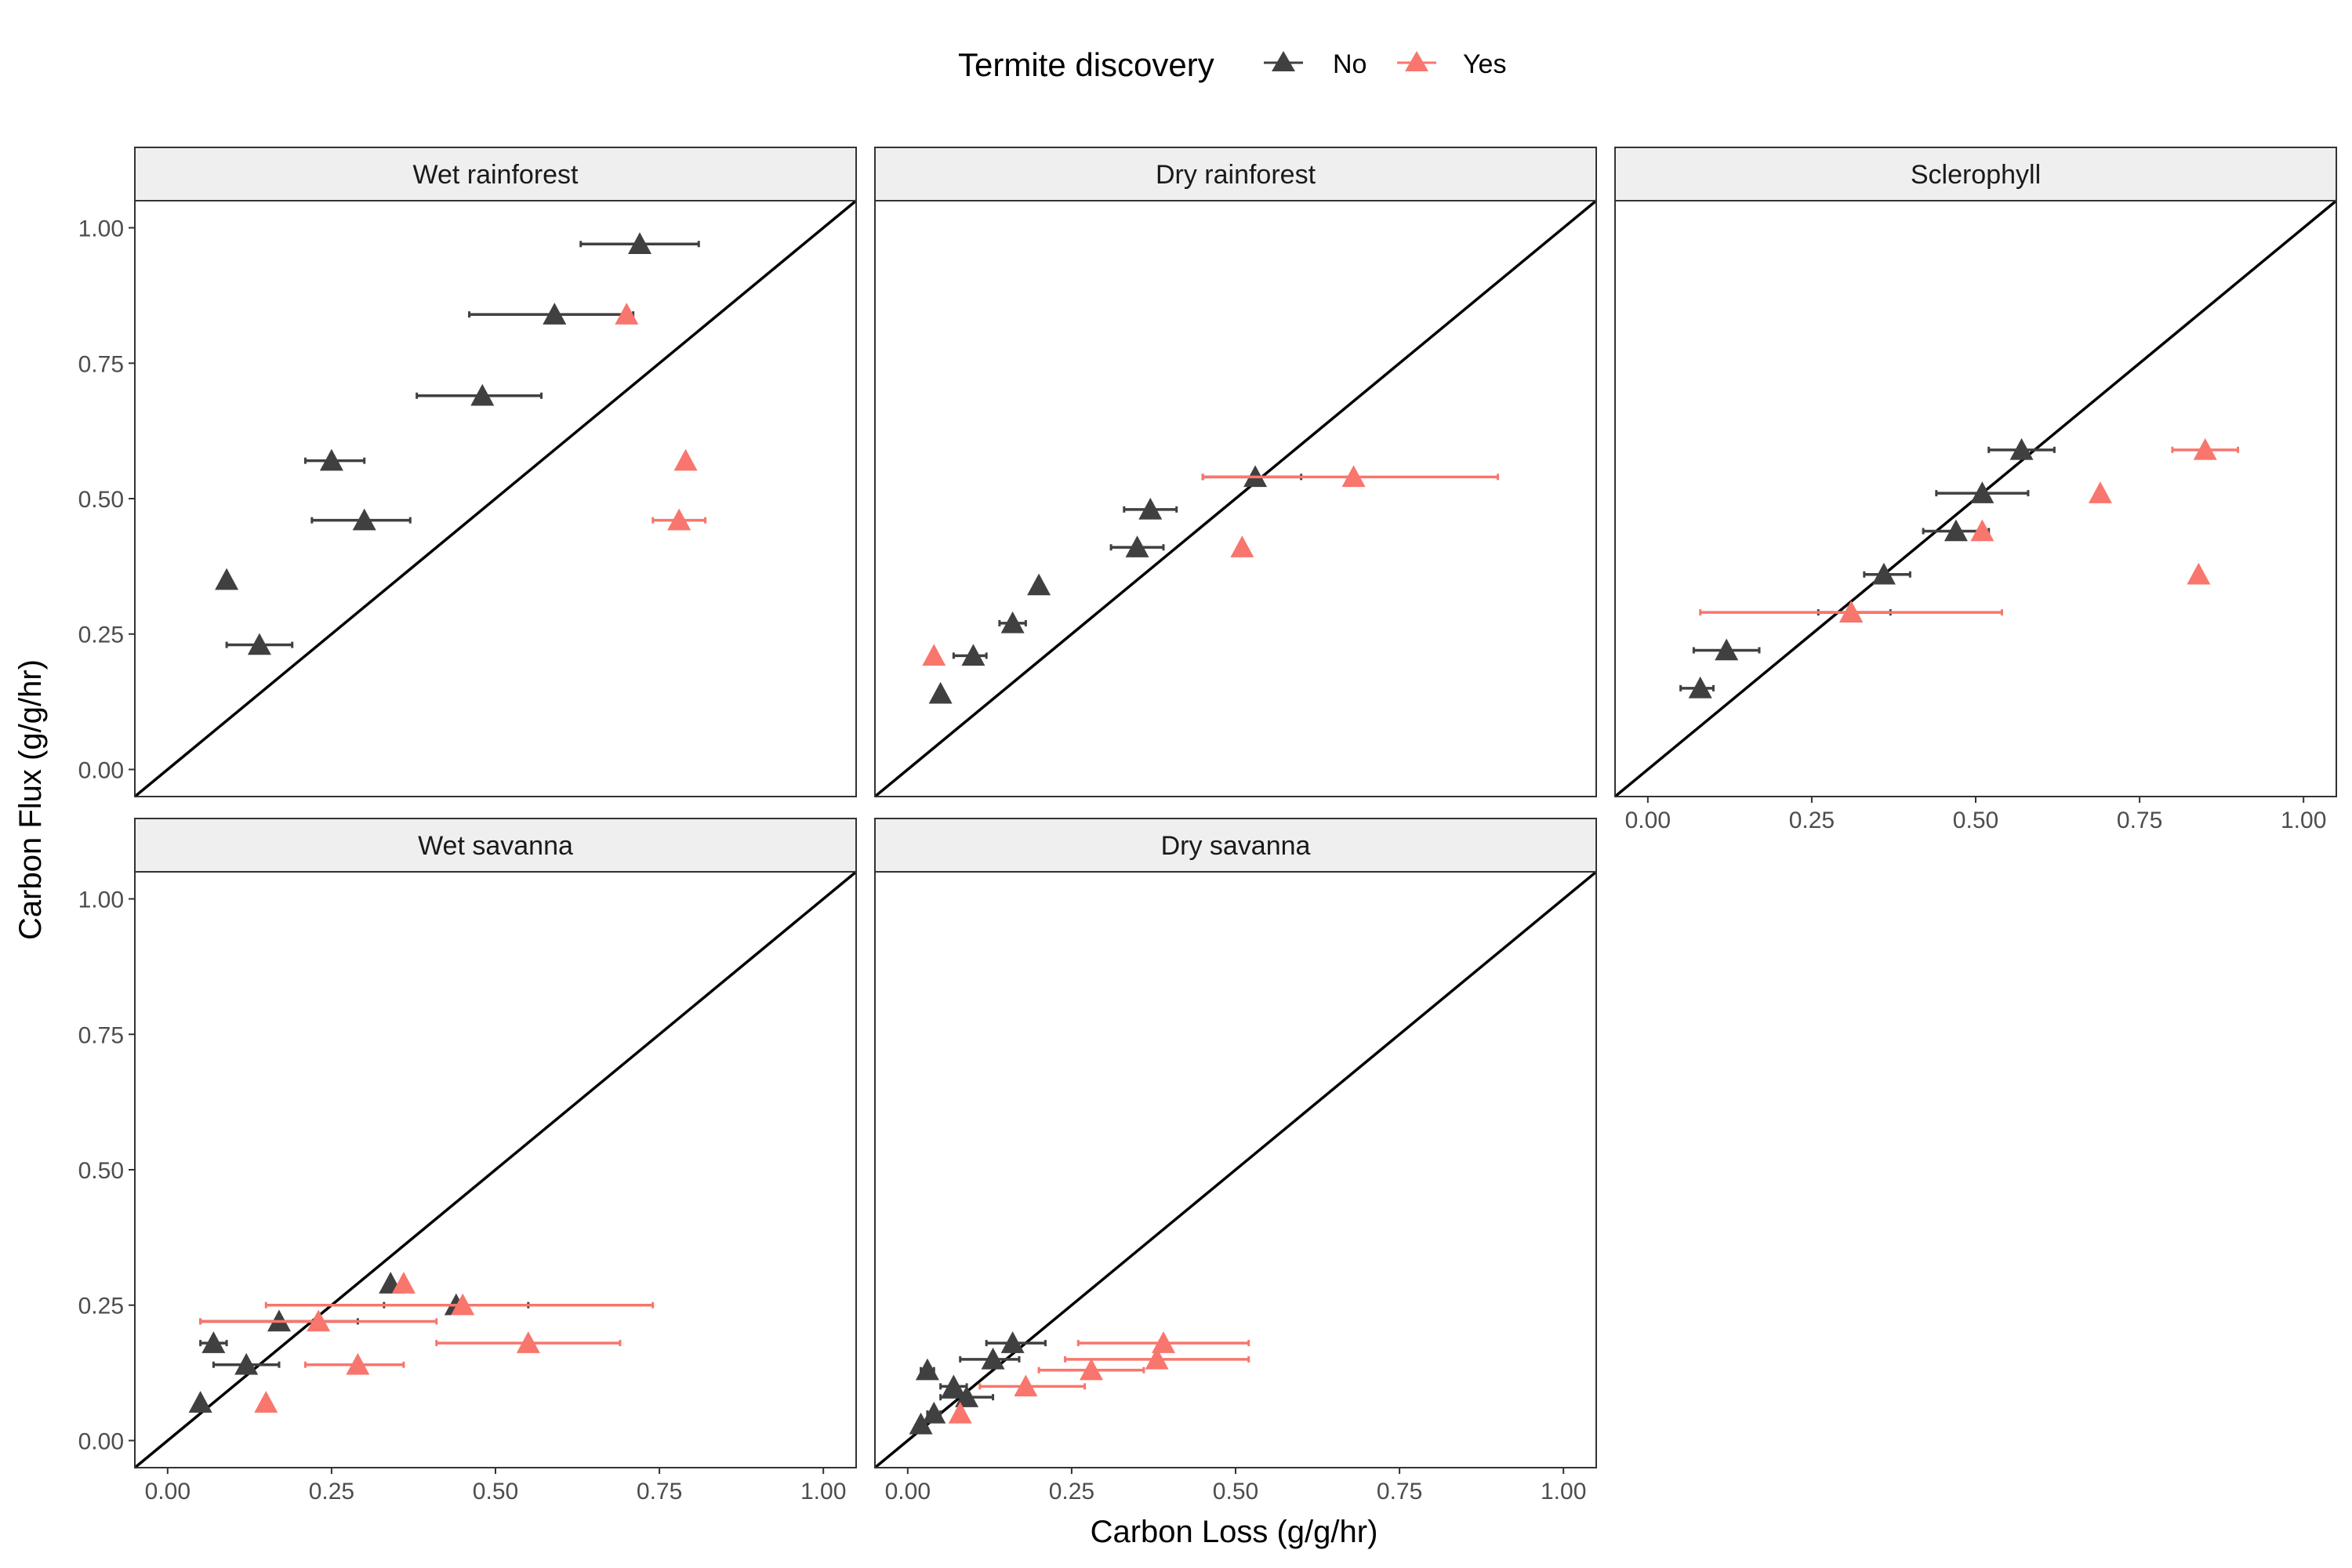 The height and width of the screenshot is (1568, 2352). Describe the element at coordinates (823, 1491) in the screenshot. I see `x-tick-label-wet-savanna-4: 1.00` at that location.